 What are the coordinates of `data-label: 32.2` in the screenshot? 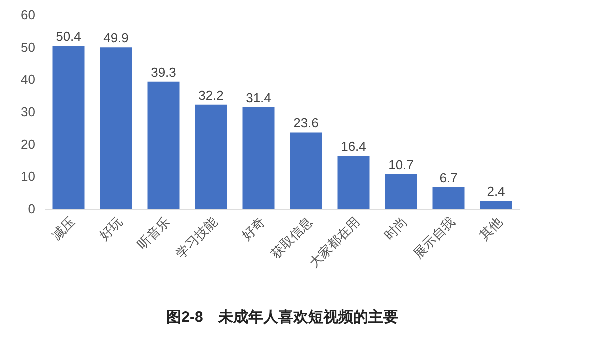 It's located at (211, 95).